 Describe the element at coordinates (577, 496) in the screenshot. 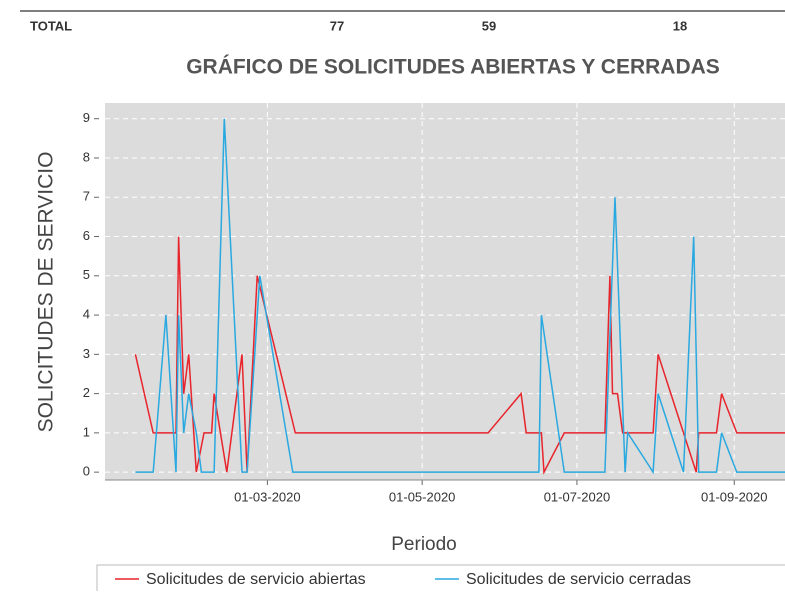

I see `x-tick-label: 01-07-2020` at that location.